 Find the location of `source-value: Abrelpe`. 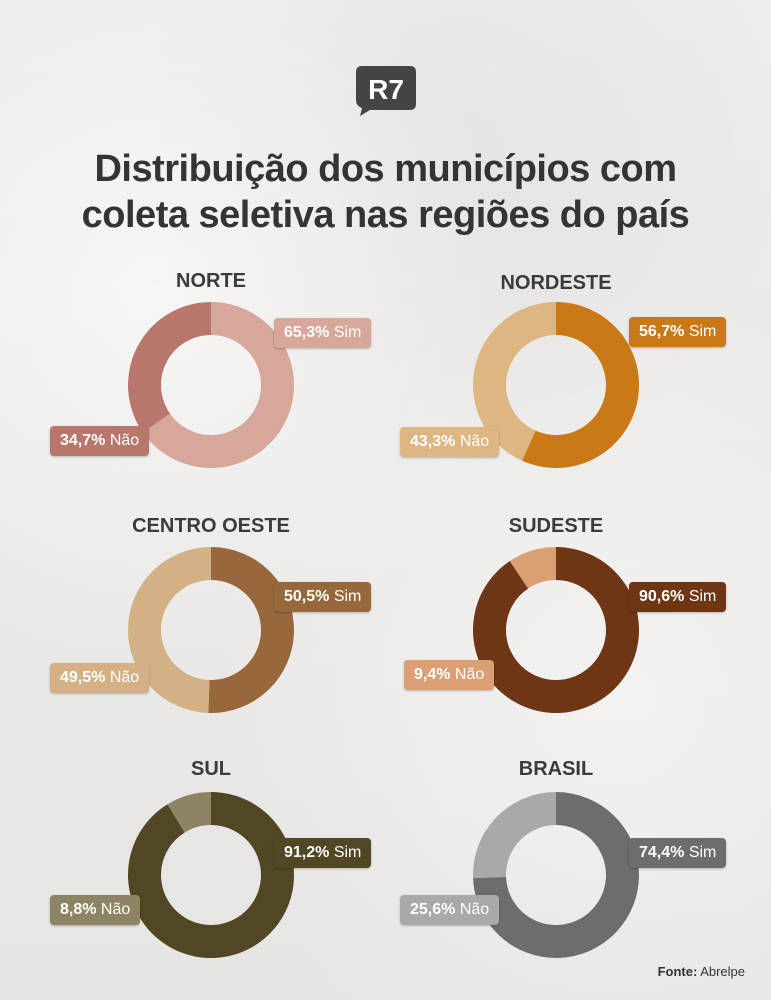

source-value: Abrelpe is located at coordinates (722, 971).